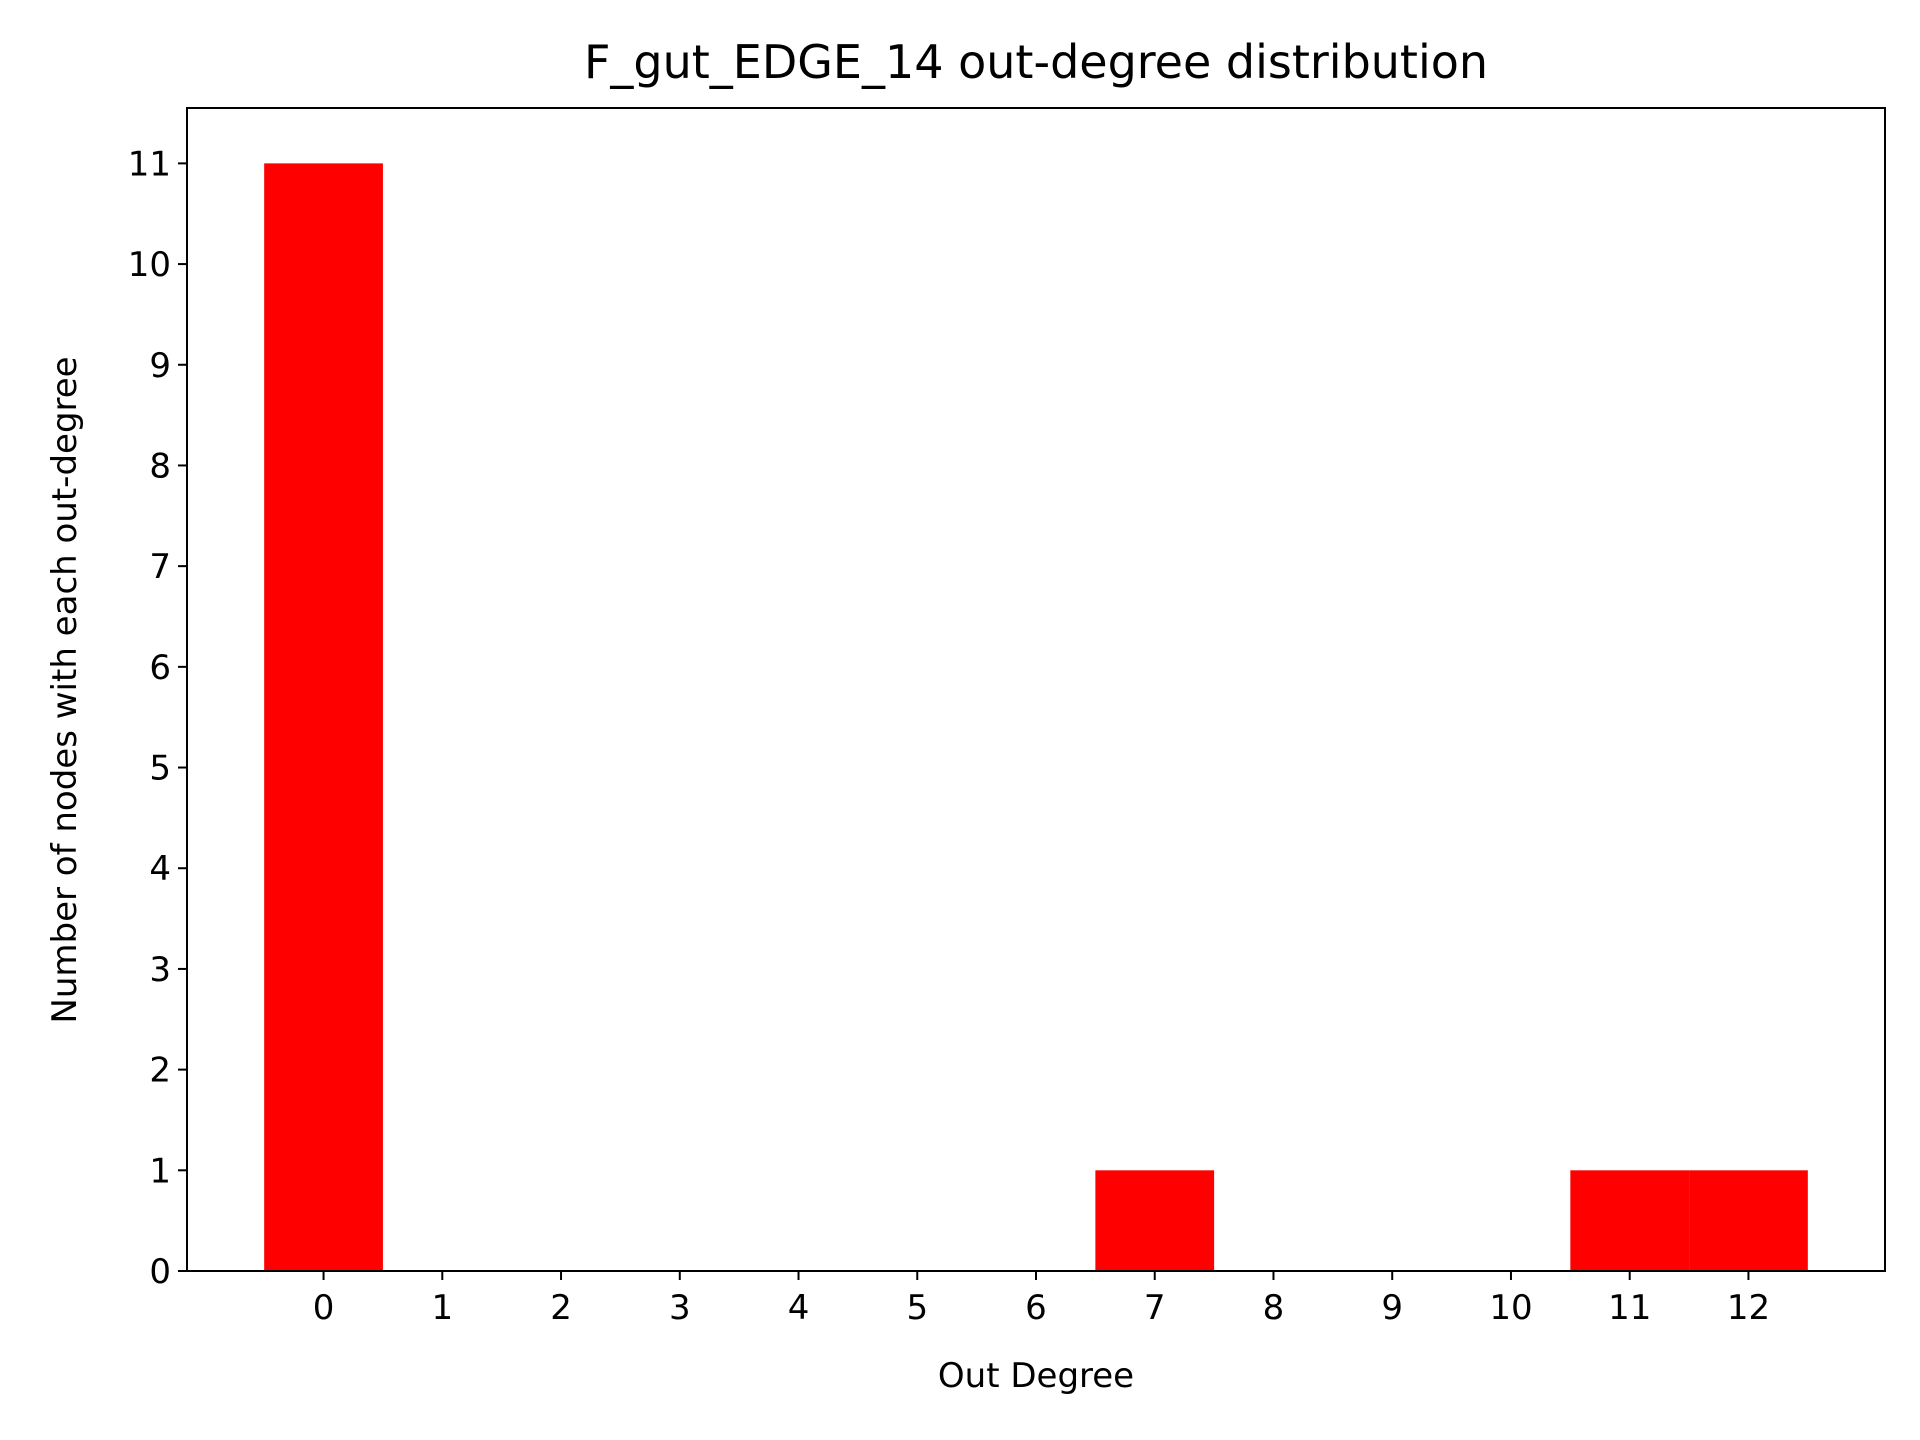 The height and width of the screenshot is (1440, 1920). I want to click on x-tick-label: 6, so click(1036, 1308).